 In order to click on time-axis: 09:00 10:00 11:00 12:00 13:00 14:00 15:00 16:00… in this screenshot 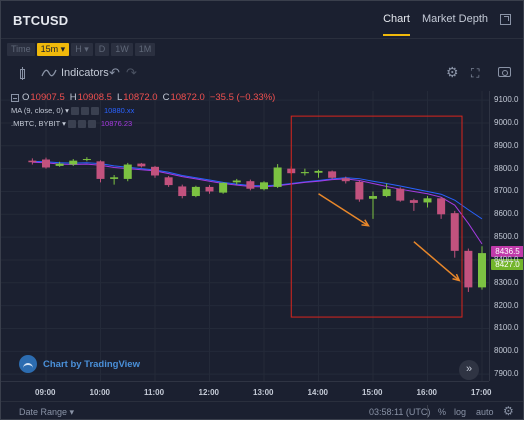, I will do `click(246, 391)`.